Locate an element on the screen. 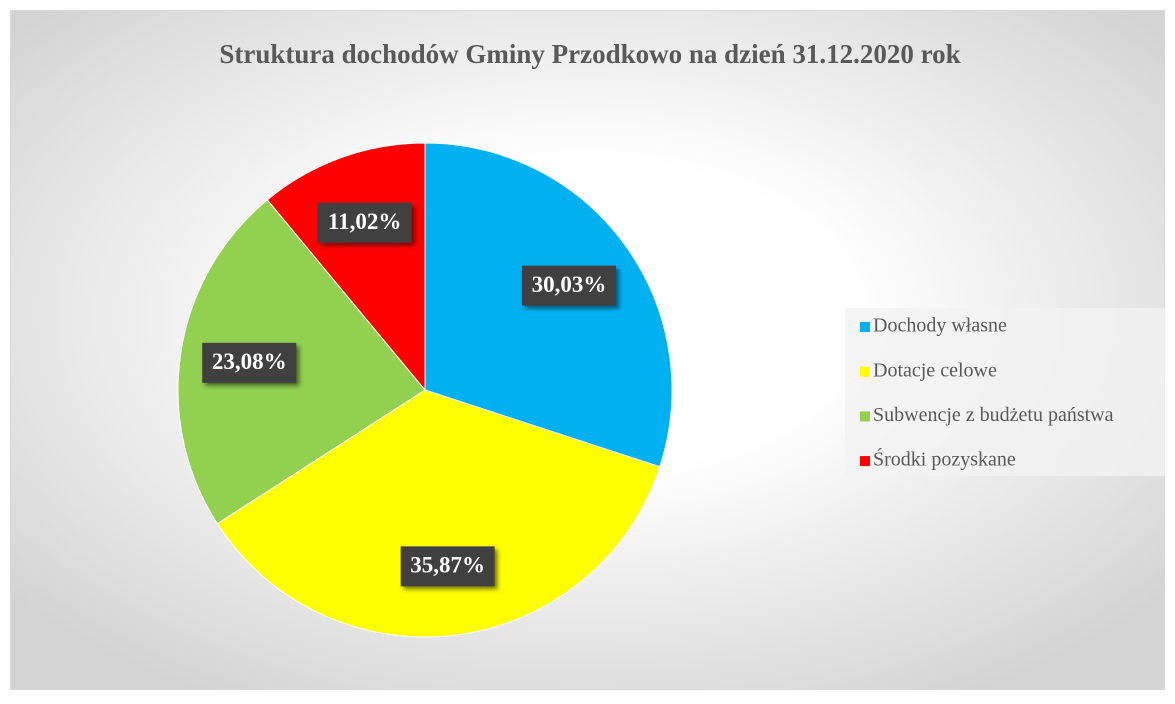 This screenshot has height=704, width=1175. legend-label: Subwencje z budżetu państwa is located at coordinates (993, 415).